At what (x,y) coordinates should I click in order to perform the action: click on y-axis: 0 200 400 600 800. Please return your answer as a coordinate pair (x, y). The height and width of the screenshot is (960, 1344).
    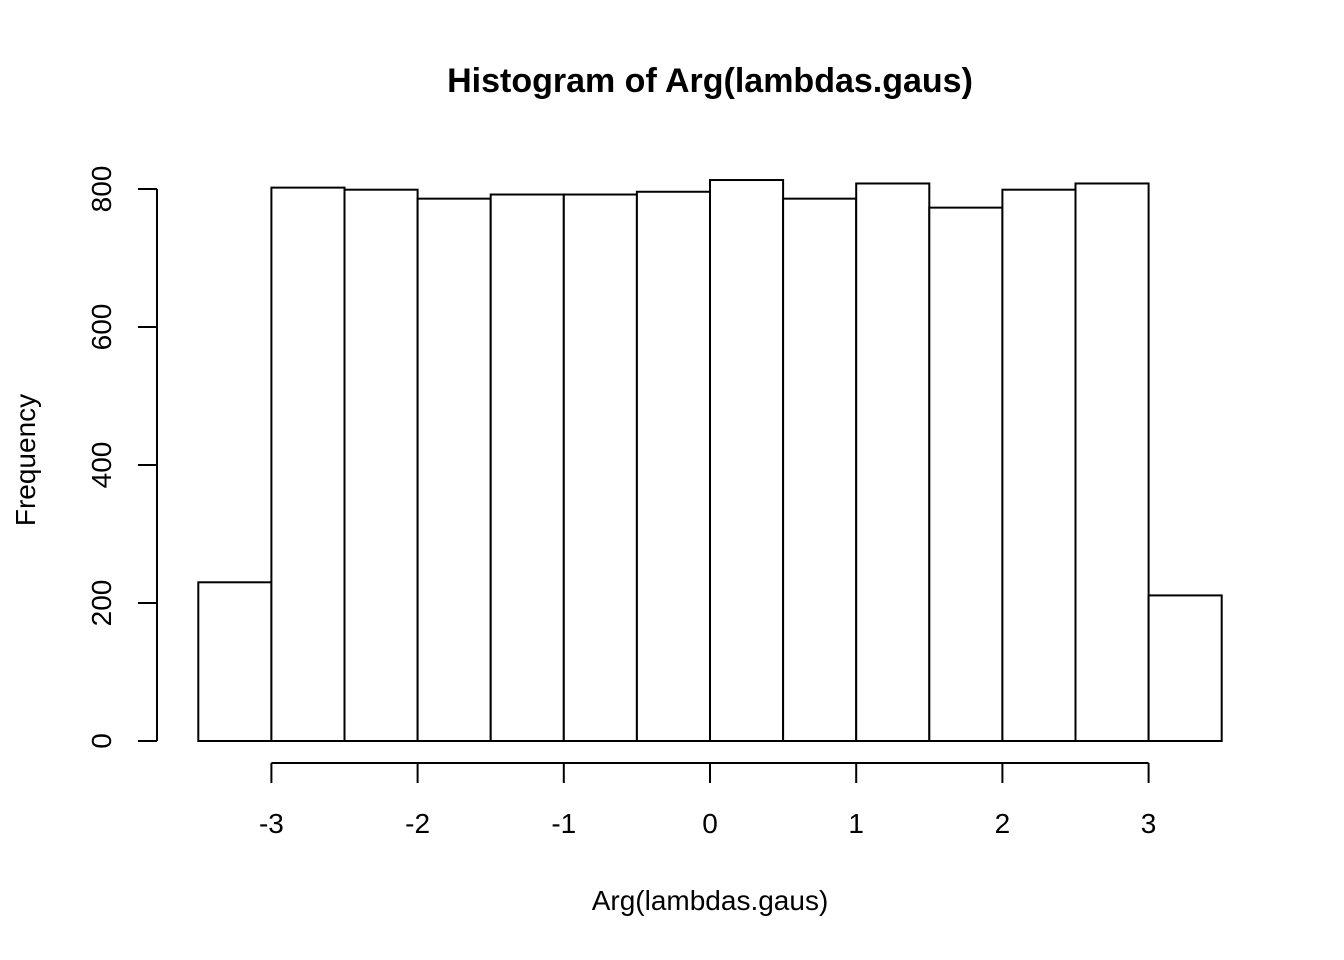
    Looking at the image, I should click on (122, 457).